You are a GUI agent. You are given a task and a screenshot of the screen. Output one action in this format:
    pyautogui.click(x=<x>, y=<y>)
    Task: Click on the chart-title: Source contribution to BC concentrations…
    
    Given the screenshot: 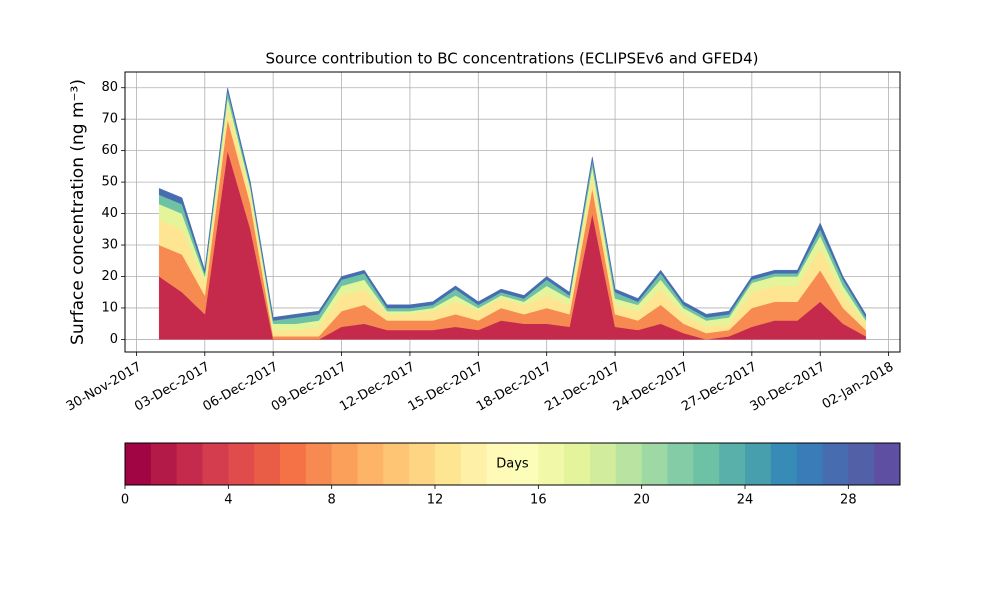 What is the action you would take?
    pyautogui.click(x=511, y=59)
    